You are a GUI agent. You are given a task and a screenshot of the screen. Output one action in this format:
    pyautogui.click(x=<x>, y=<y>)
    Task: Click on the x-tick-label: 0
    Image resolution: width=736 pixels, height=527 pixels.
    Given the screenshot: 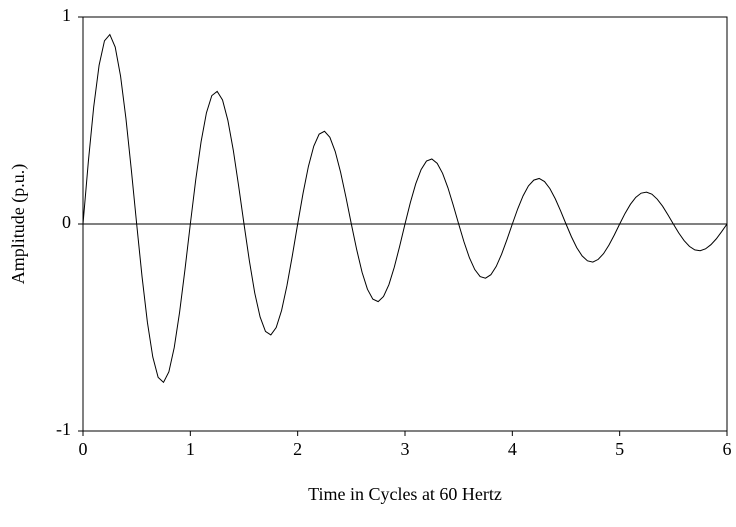 What is the action you would take?
    pyautogui.click(x=83, y=449)
    